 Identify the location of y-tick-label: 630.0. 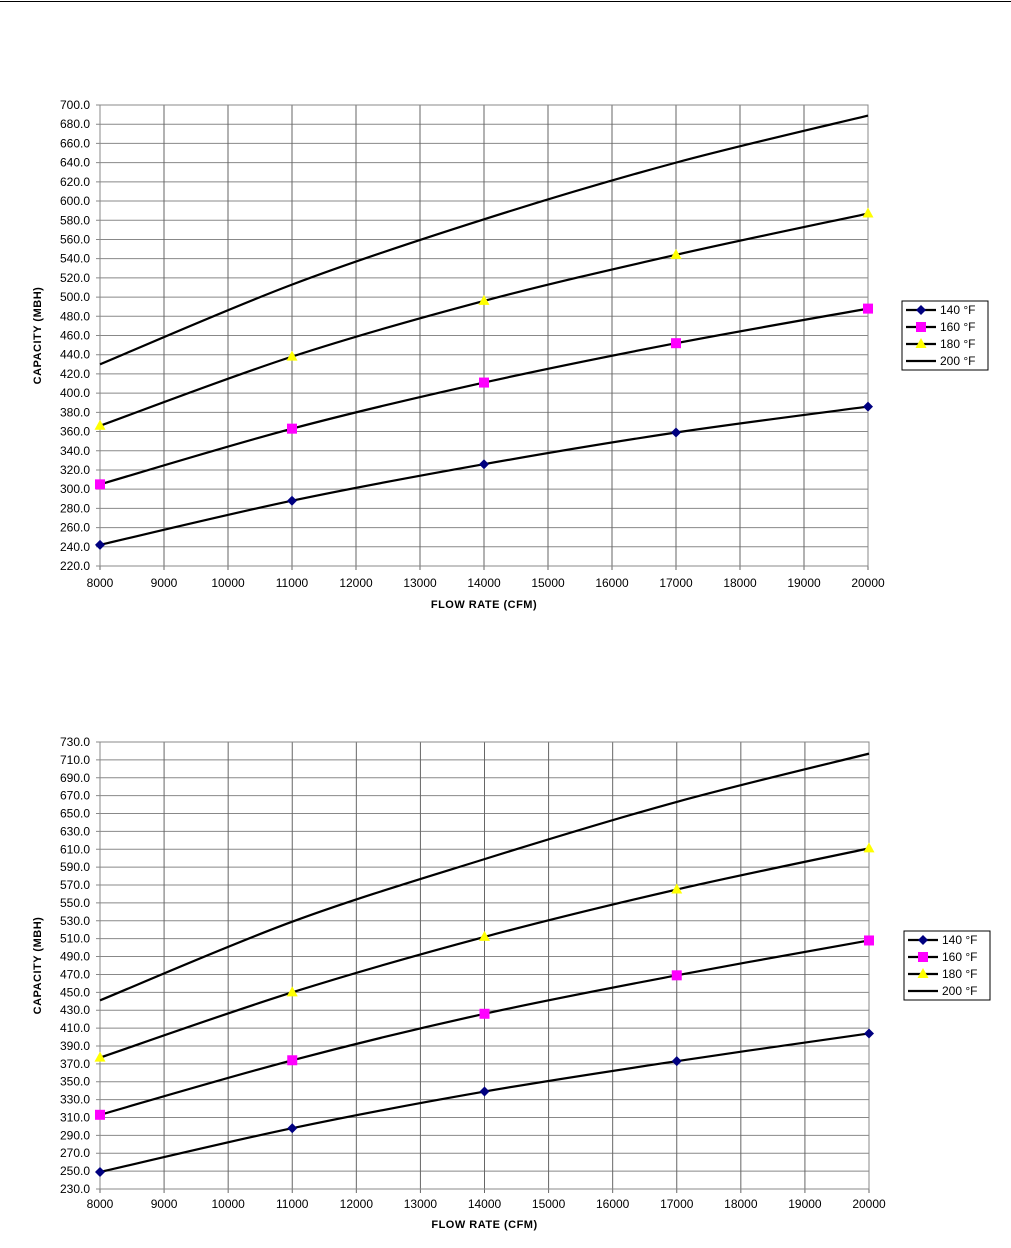
(75, 831).